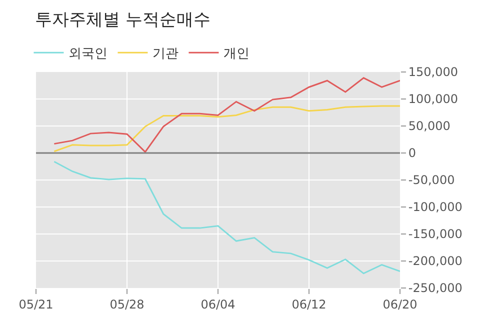 The image size is (500, 323). Describe the element at coordinates (218, 304) in the screenshot. I see `x-tick-label: 06/04` at that location.